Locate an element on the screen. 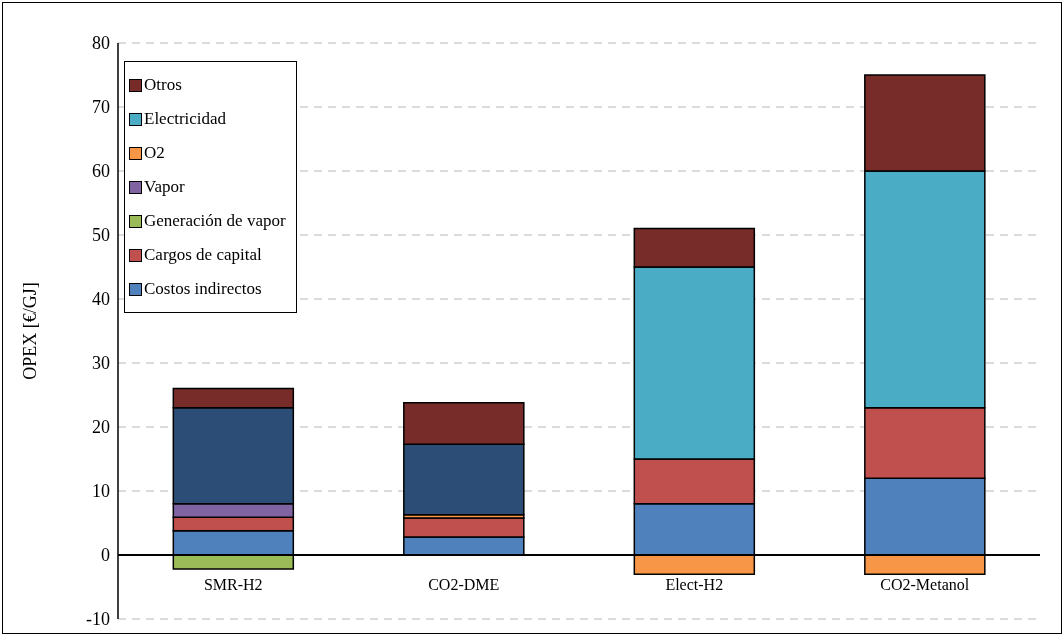 The height and width of the screenshot is (636, 1064). legend-label: Electricidad is located at coordinates (185, 119).